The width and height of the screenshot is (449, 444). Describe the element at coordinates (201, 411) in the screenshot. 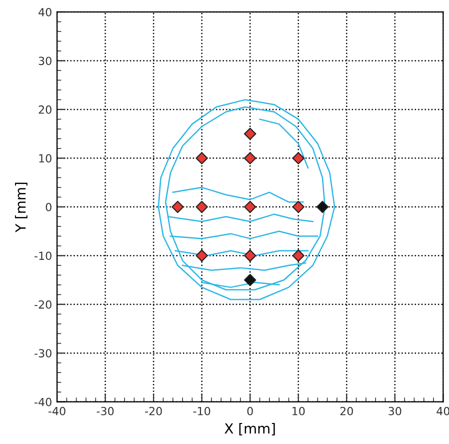

I see `x-tick-label: -10` at that location.